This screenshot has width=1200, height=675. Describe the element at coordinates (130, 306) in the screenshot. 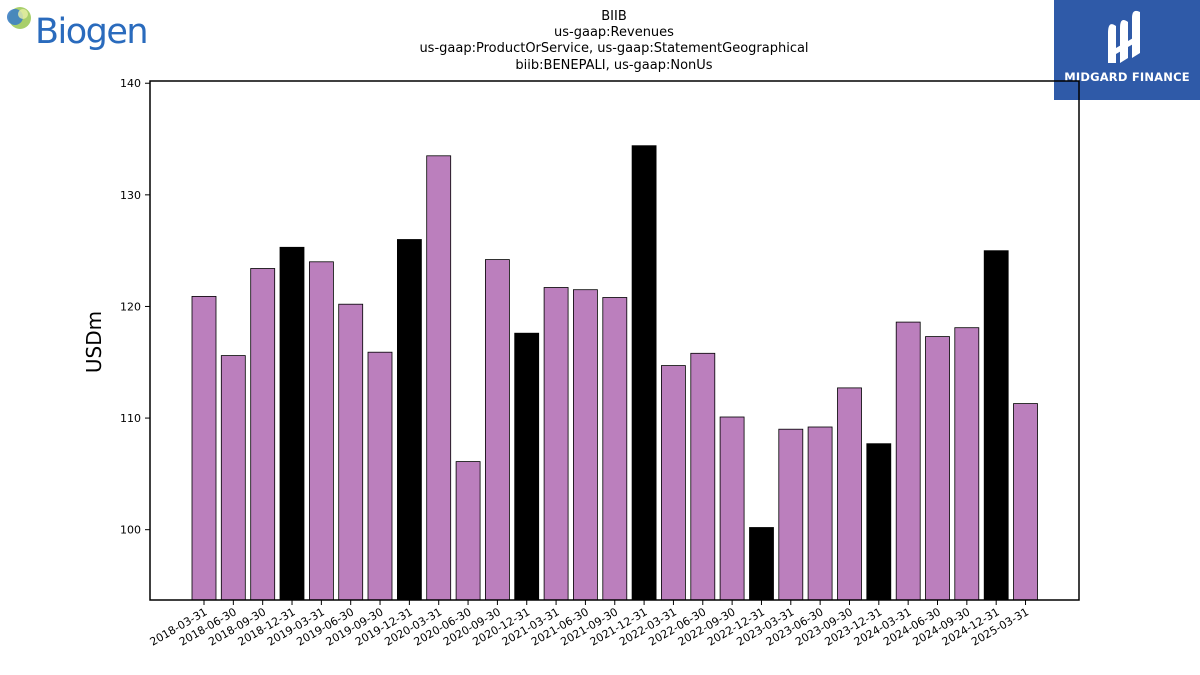

I see `y-tick-label: 120` at that location.